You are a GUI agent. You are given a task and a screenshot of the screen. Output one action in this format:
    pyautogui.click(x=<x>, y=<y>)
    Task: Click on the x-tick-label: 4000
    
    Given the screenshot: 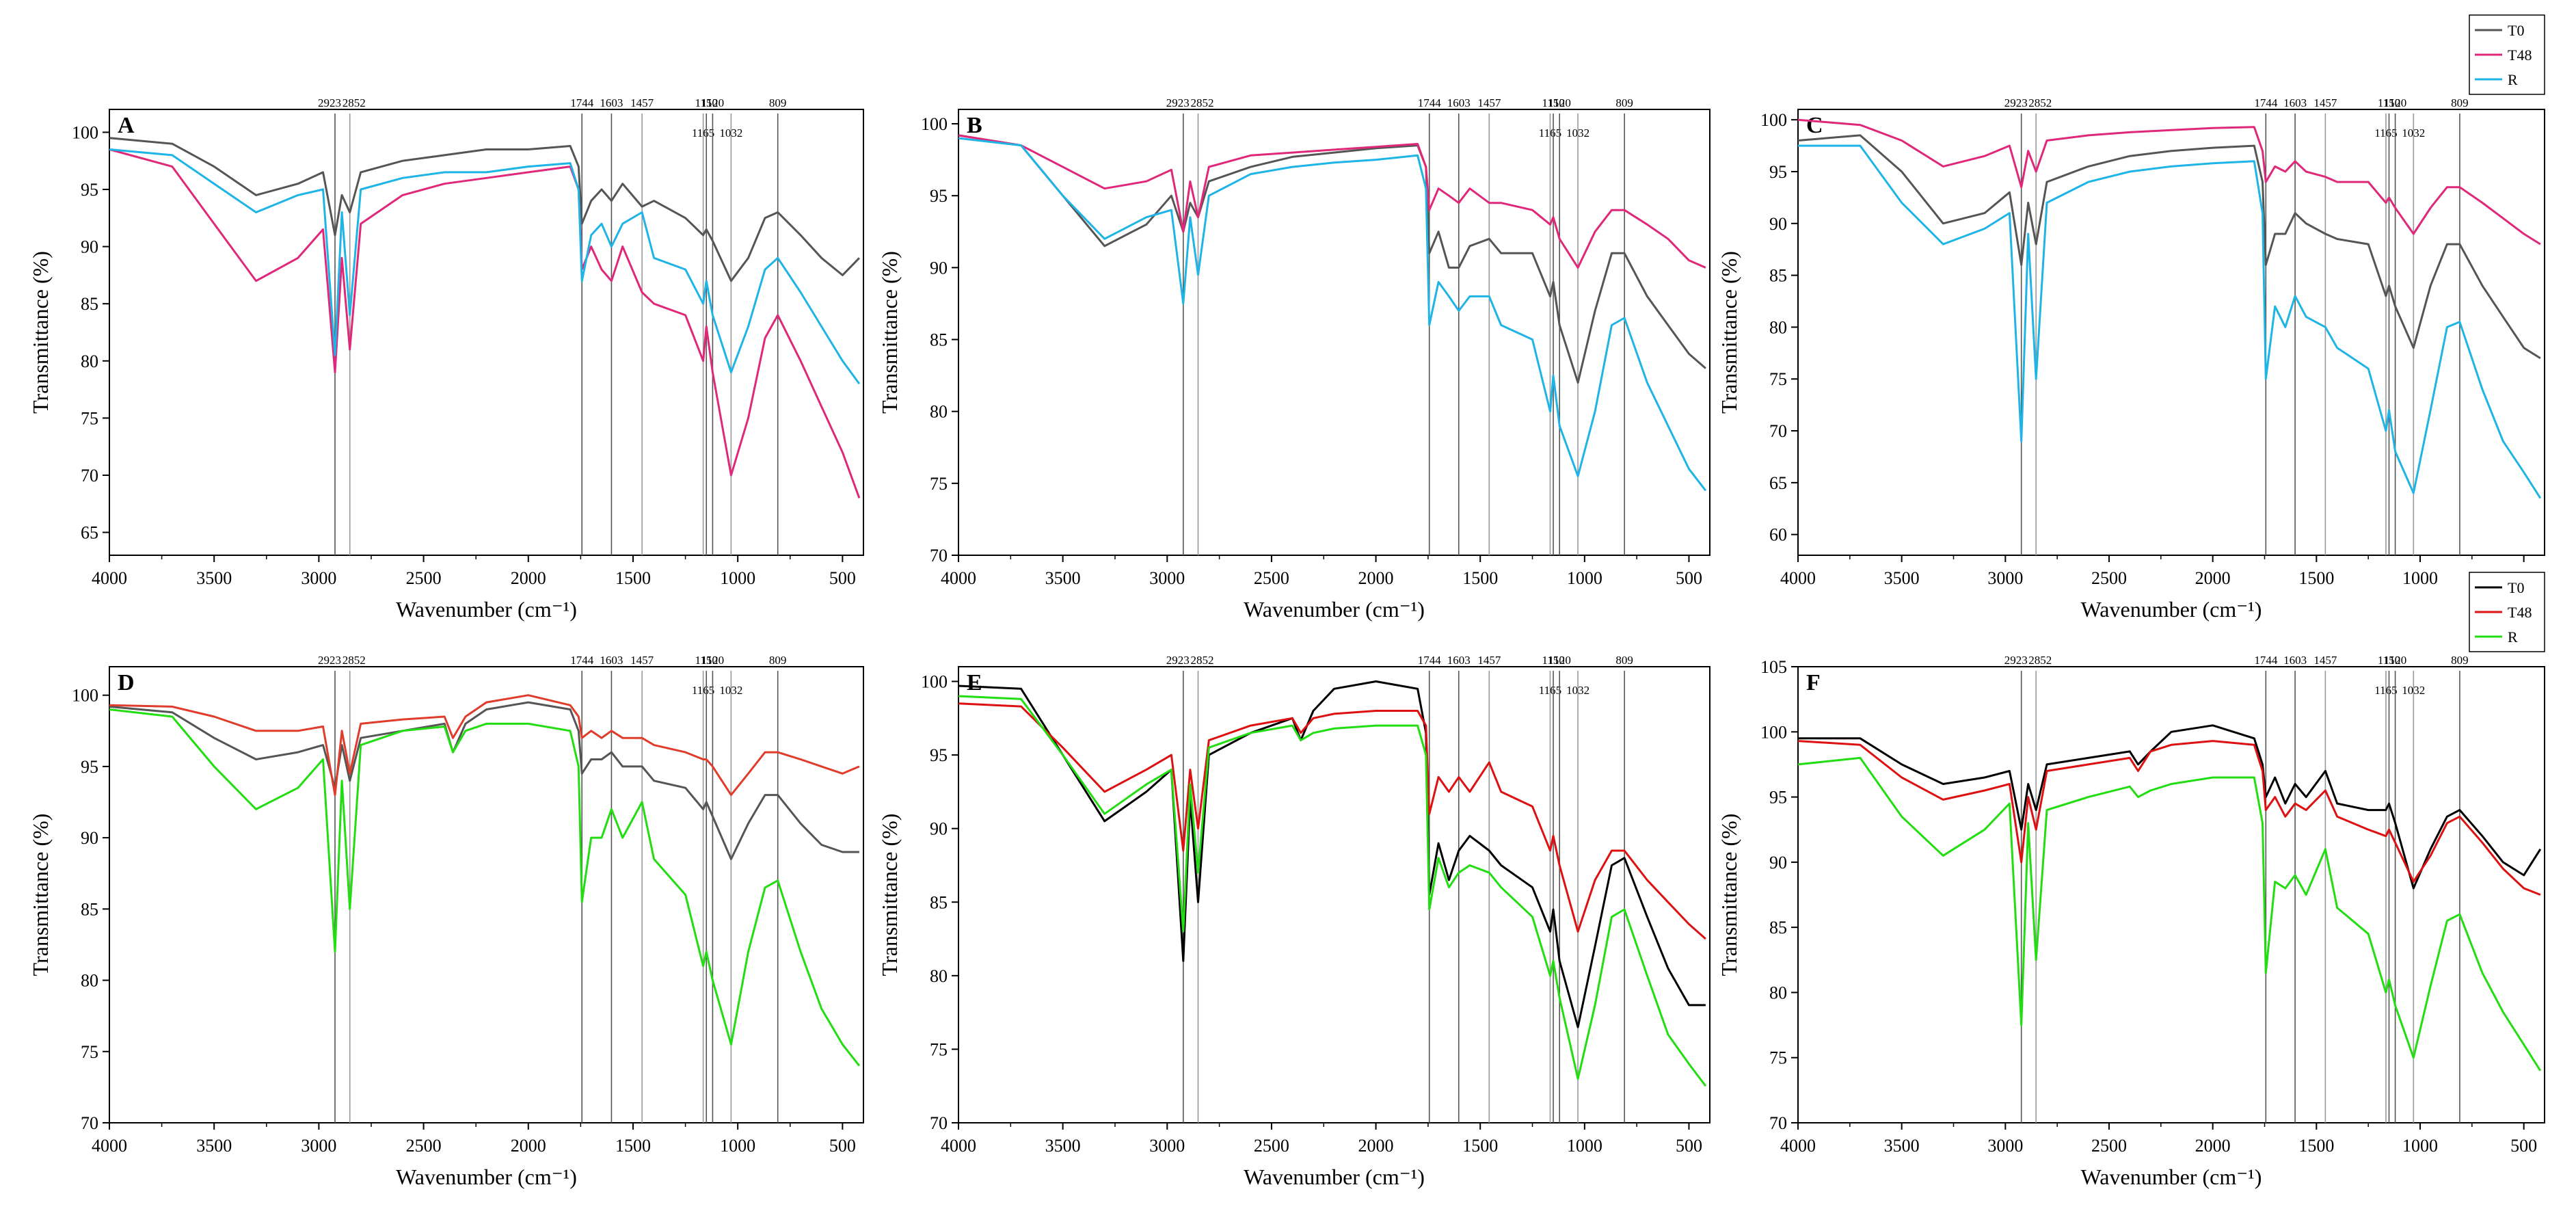 What is the action you would take?
    pyautogui.click(x=1798, y=578)
    